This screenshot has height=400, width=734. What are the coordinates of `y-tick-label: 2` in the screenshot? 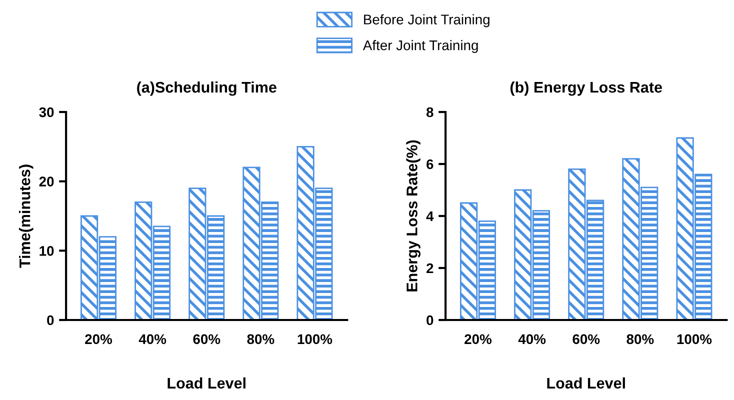 It's located at (430, 268).